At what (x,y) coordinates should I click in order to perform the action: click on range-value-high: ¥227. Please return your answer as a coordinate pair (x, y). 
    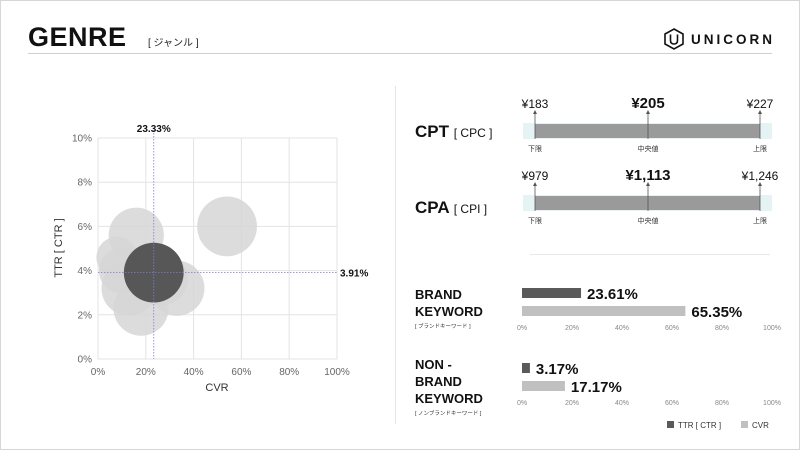
    Looking at the image, I should click on (760, 104).